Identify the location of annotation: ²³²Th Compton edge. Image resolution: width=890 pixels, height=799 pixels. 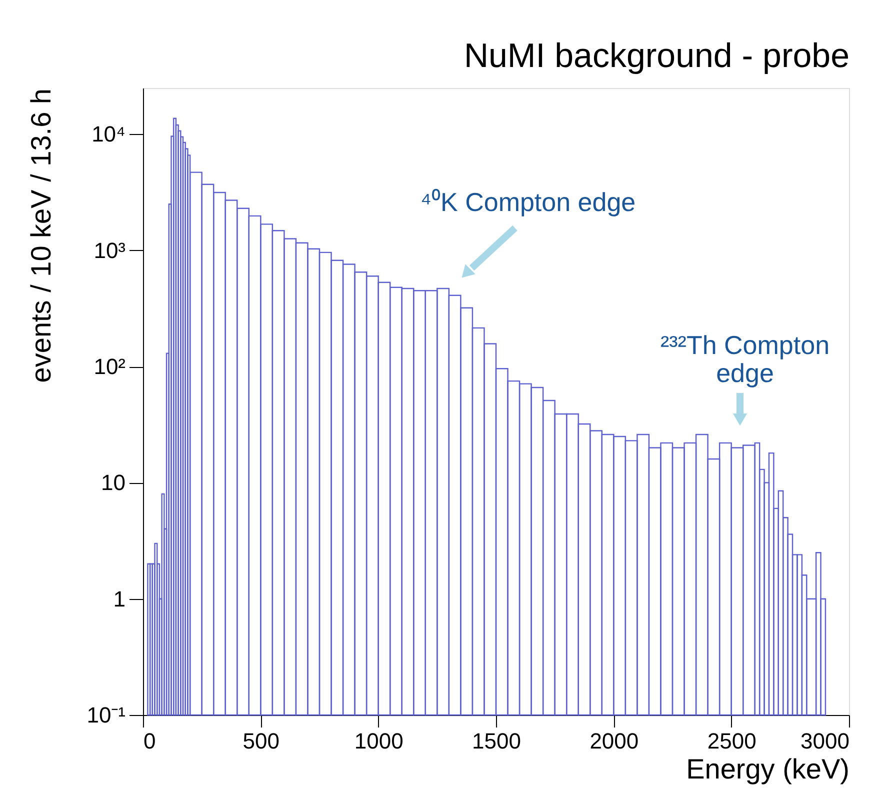
(745, 359).